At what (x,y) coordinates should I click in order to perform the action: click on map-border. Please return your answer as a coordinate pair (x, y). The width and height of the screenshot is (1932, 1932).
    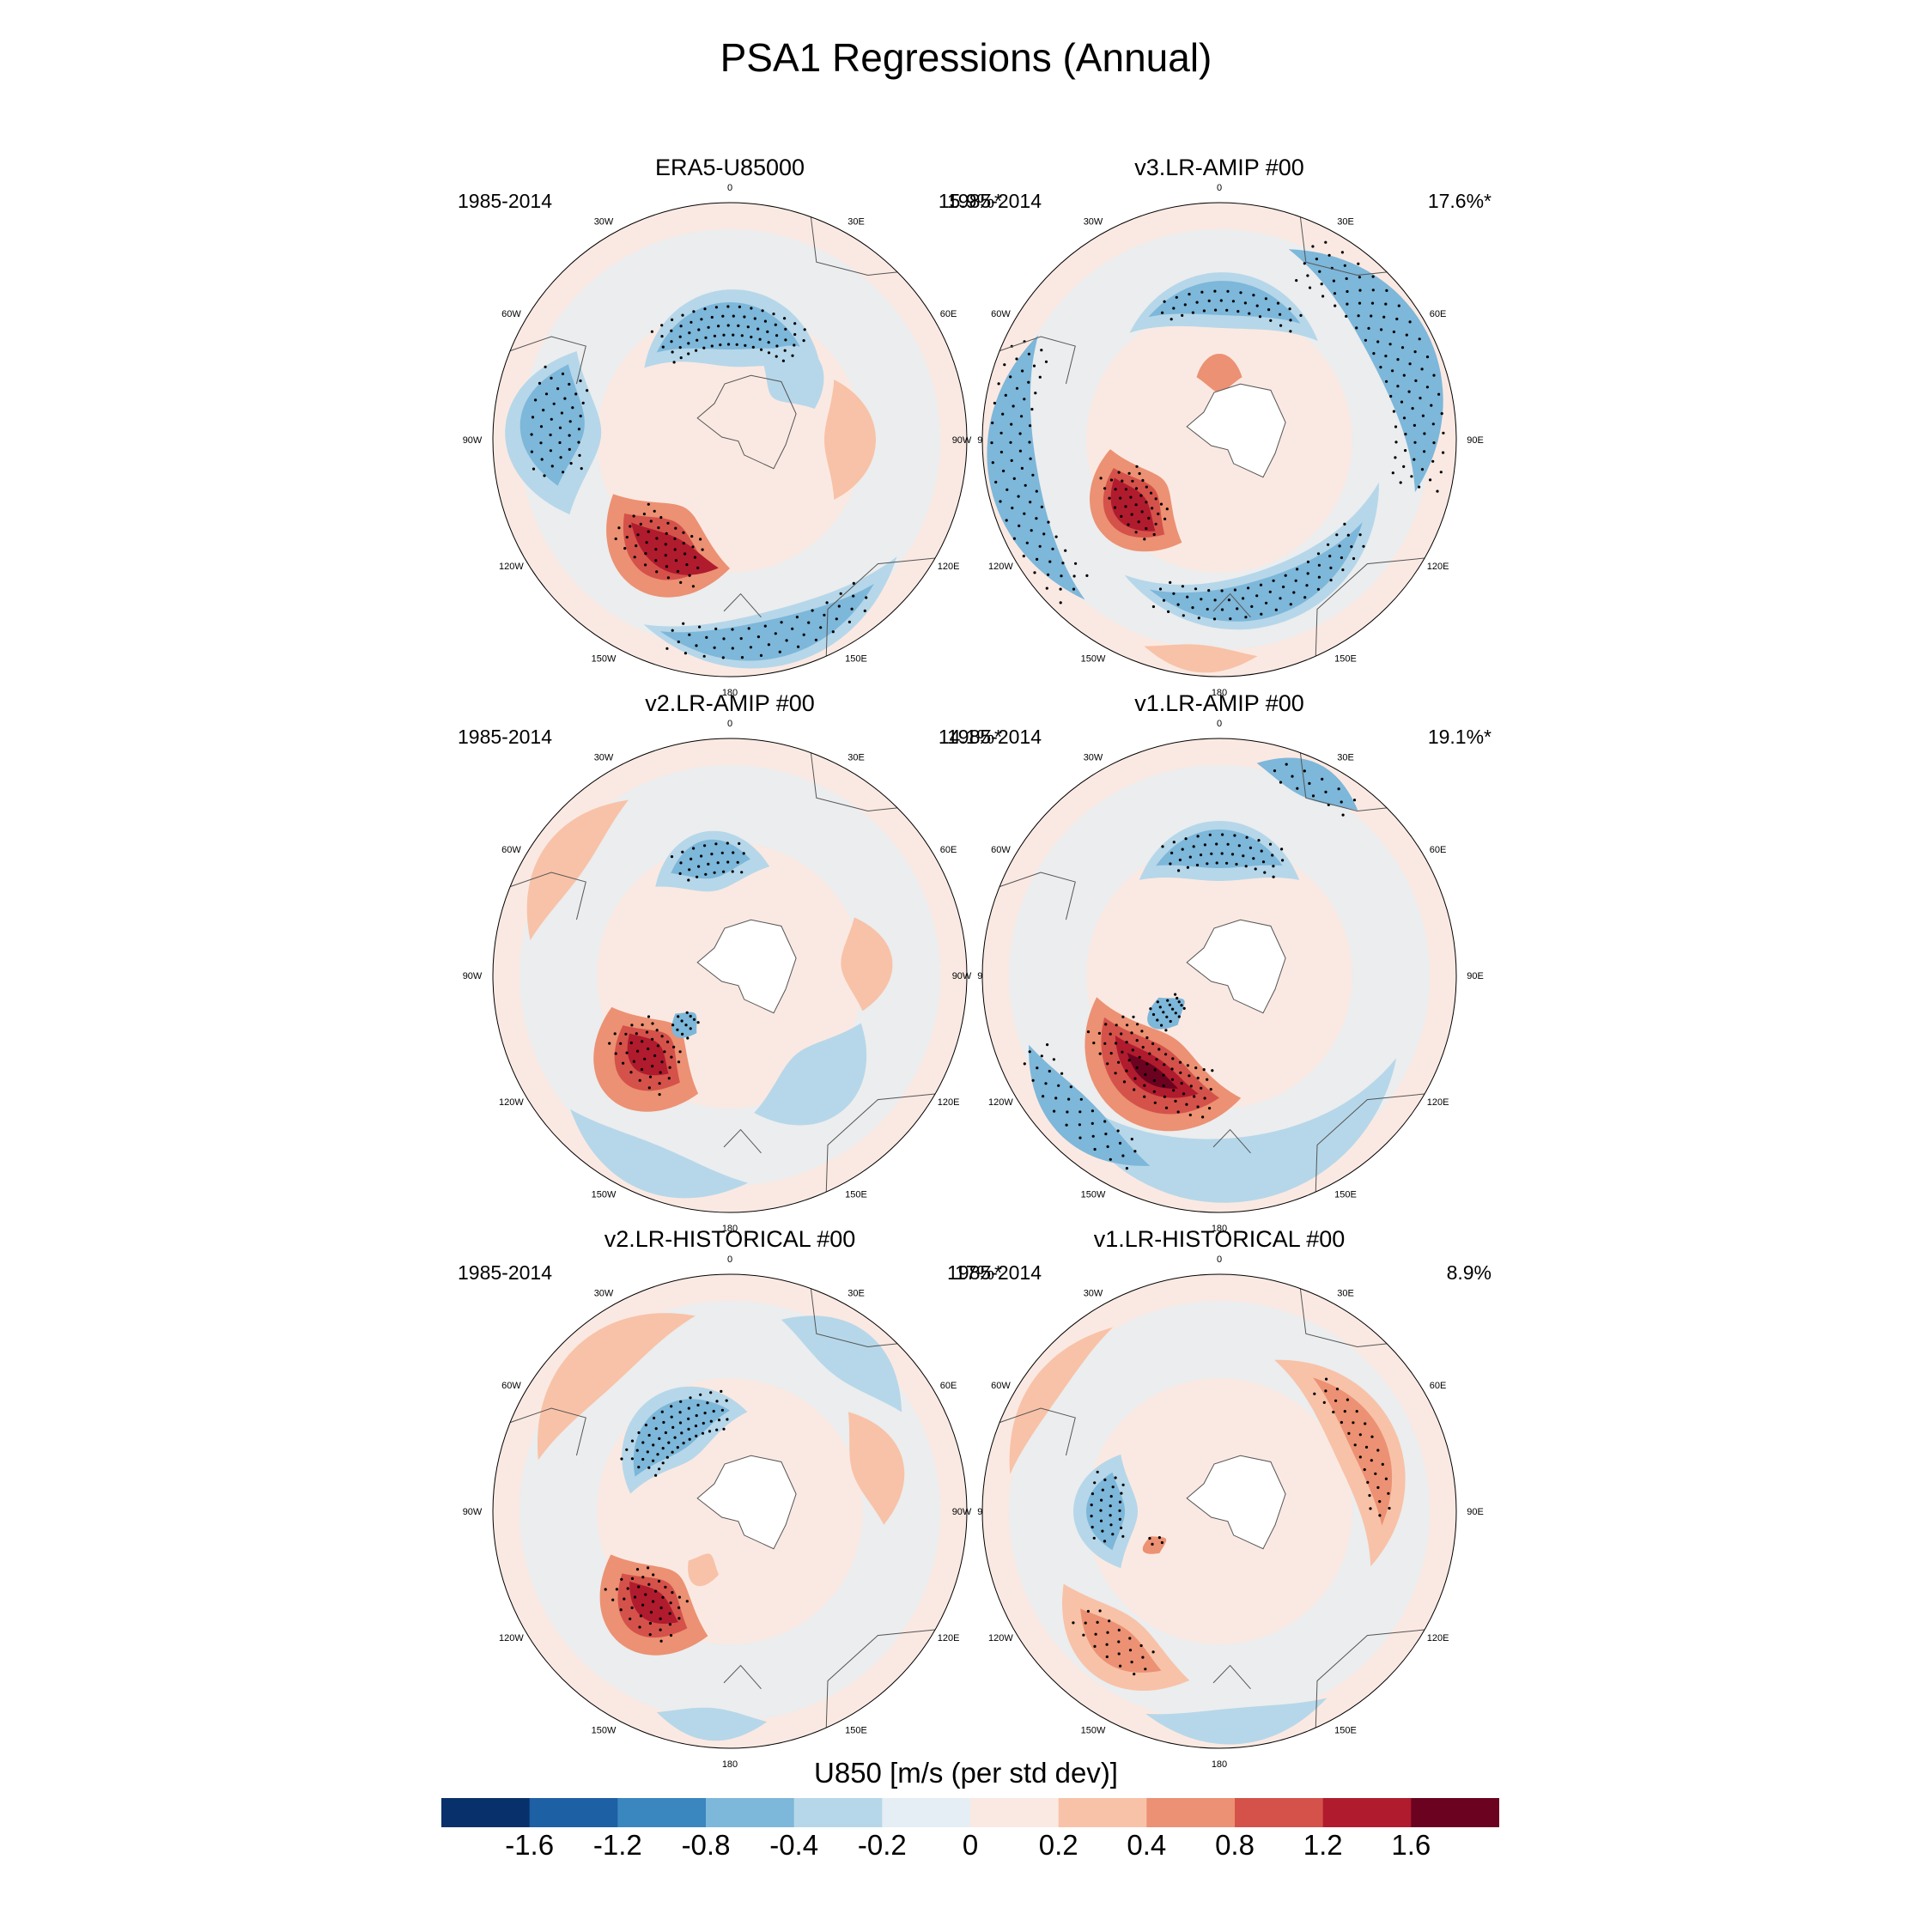
    Looking at the image, I should click on (1219, 440).